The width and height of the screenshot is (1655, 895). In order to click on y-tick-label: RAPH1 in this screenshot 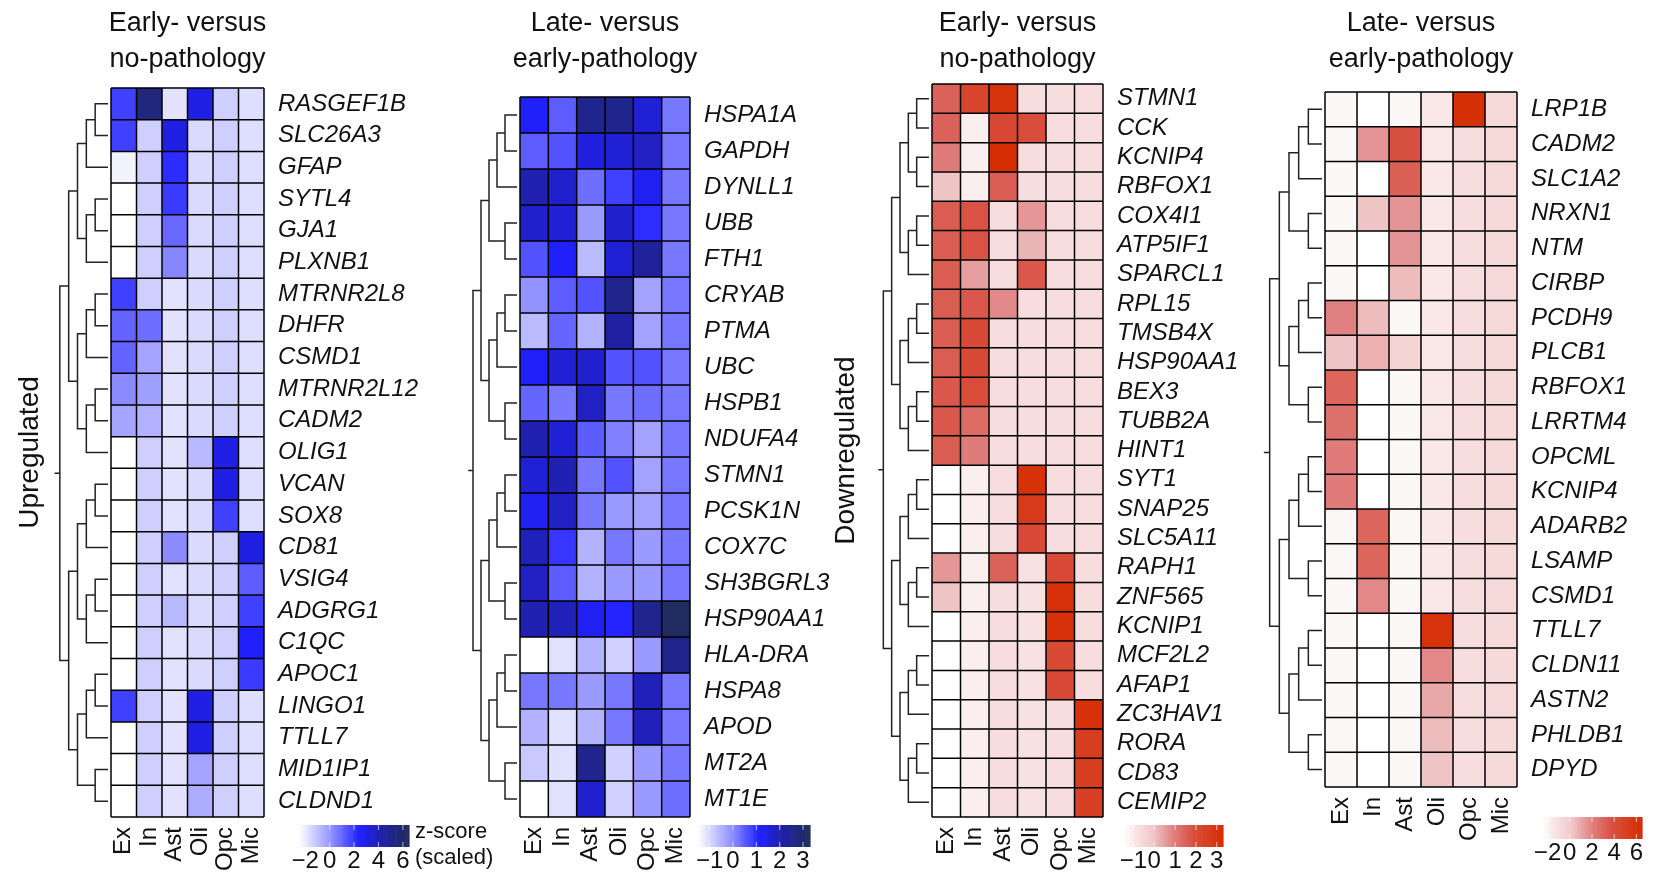, I will do `click(1157, 566)`.